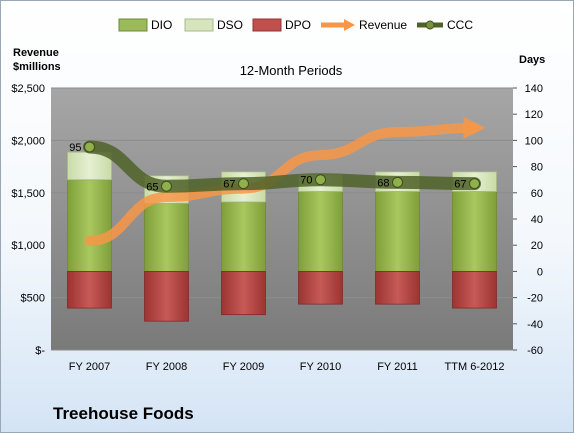 This screenshot has width=574, height=433. I want to click on left-tick-label: $1,000, so click(28, 246).